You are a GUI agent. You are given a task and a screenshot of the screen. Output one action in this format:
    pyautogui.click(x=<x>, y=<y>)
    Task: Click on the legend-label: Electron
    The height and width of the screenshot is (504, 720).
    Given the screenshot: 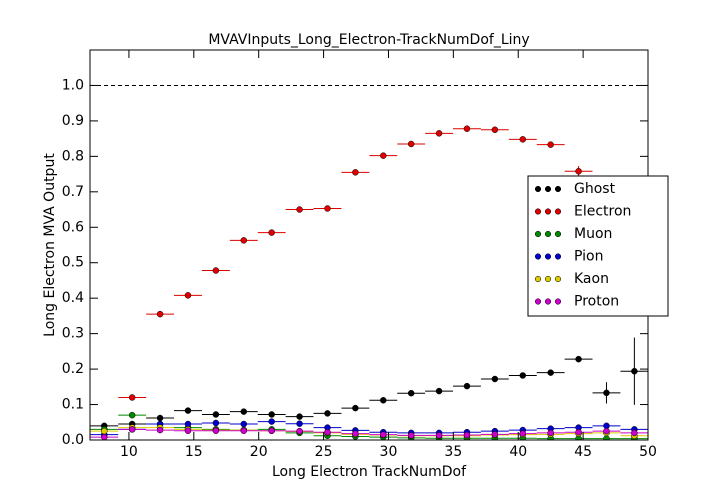 What is the action you would take?
    pyautogui.click(x=602, y=212)
    